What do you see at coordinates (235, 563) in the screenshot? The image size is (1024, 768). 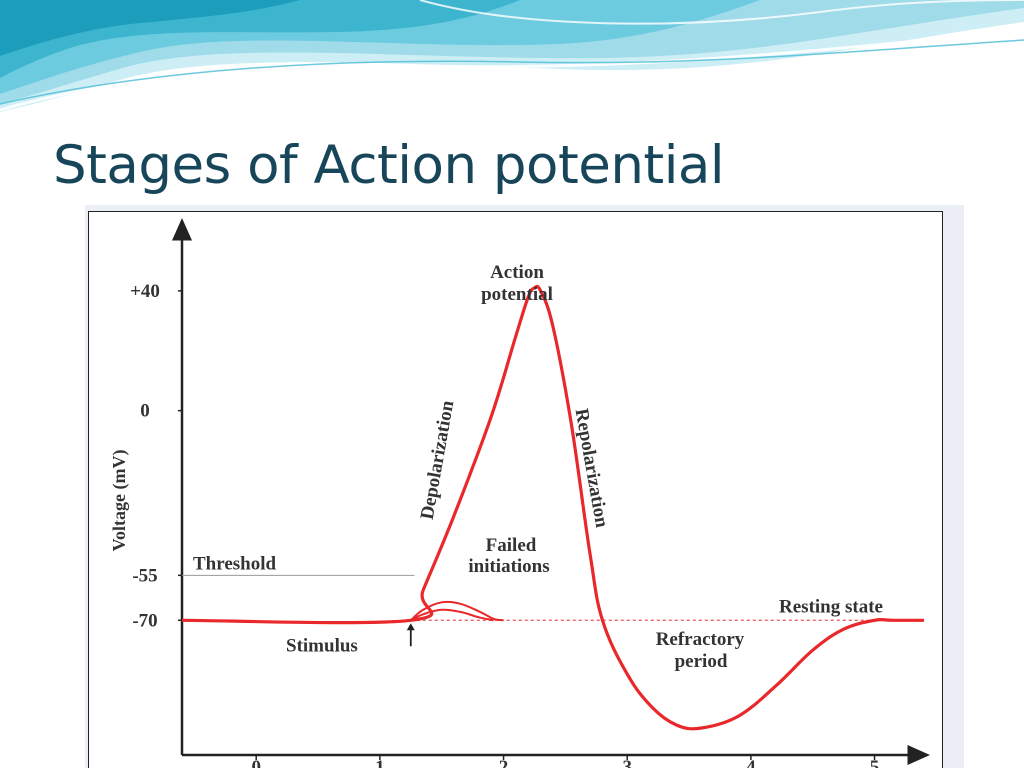 I see `threshold-label: Threshold` at bounding box center [235, 563].